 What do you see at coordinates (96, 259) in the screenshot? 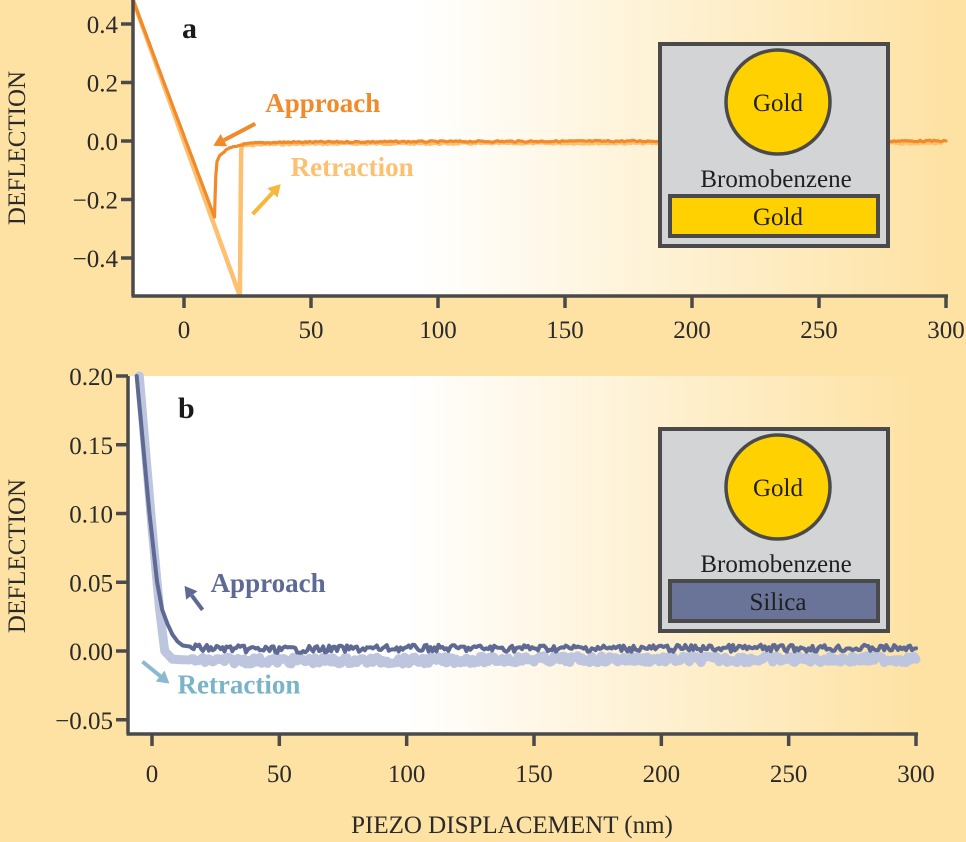
I see `y-tick-label: −0.4` at bounding box center [96, 259].